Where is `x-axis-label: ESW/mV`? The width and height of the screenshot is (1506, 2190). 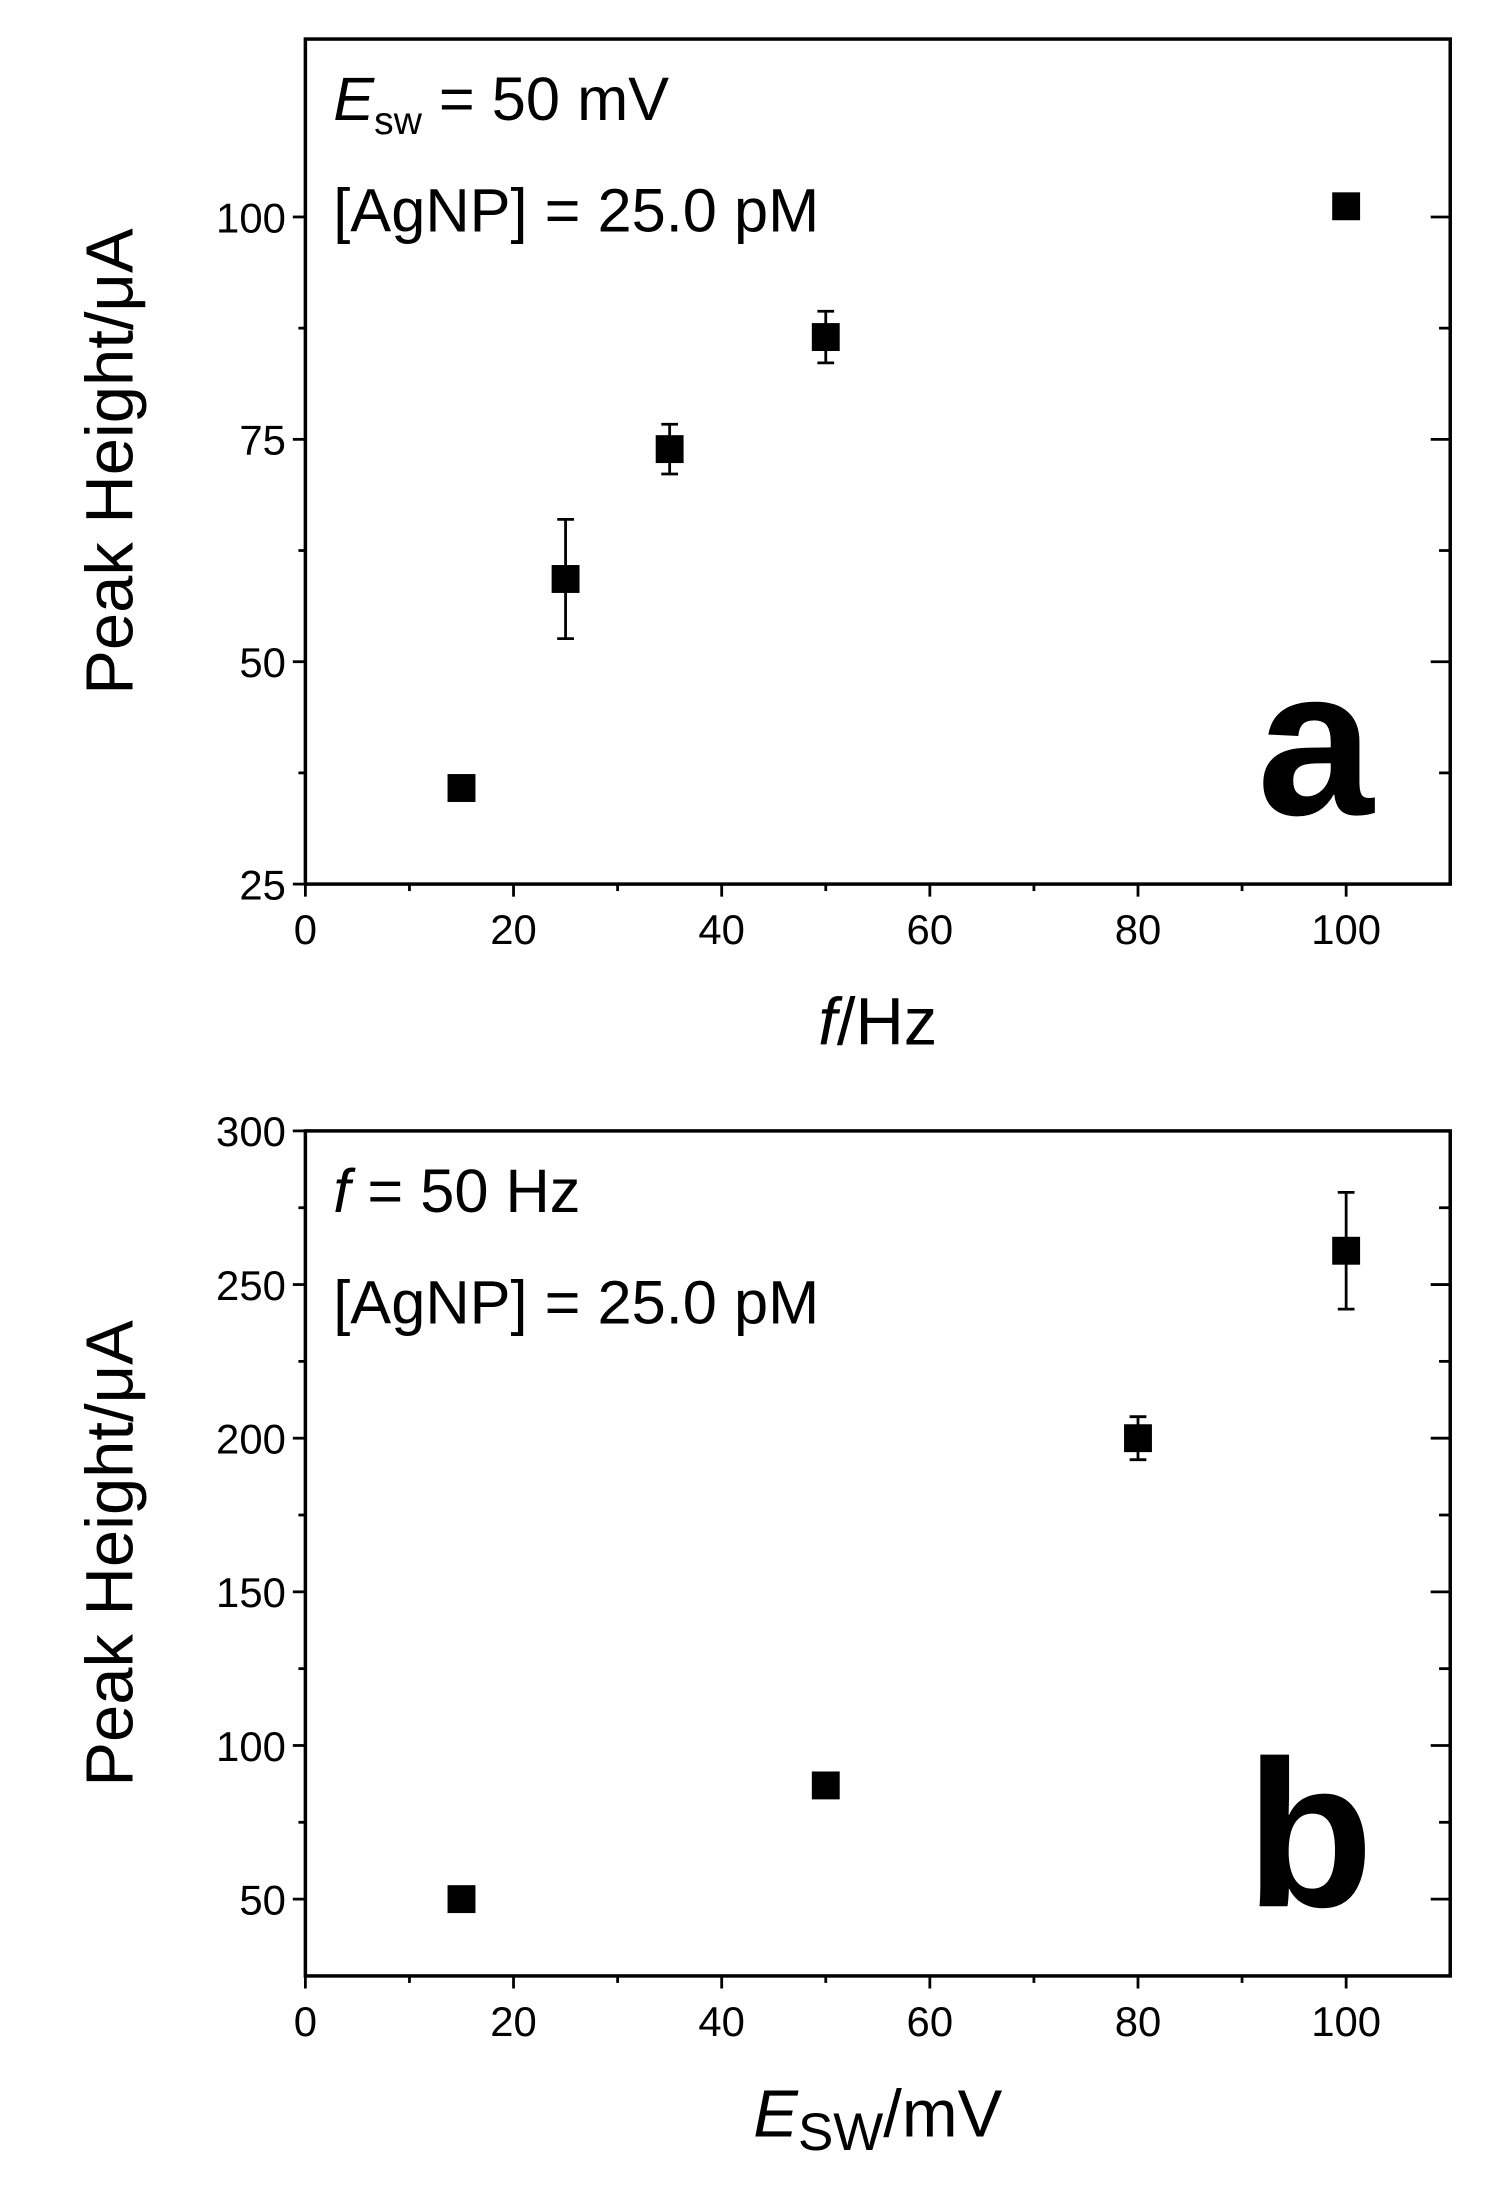 x-axis-label: ESW/mV is located at coordinates (877, 2119).